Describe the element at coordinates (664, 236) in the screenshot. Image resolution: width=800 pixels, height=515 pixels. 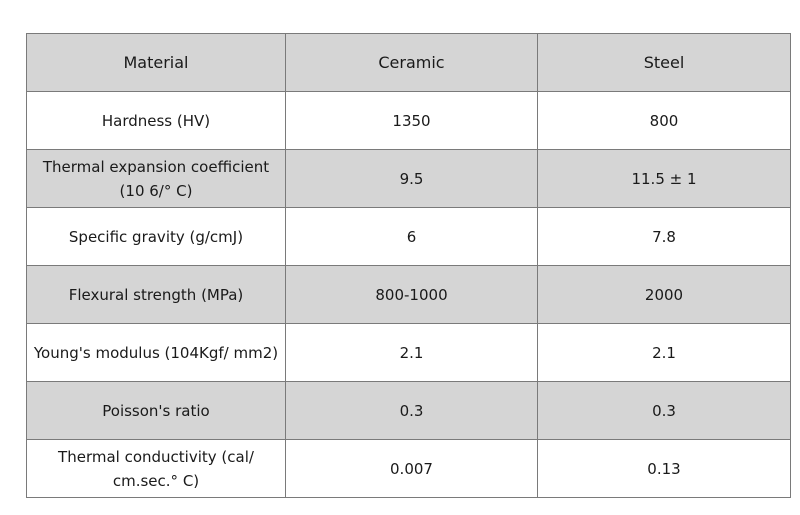
I see `steel-value-cell: 7.8` at that location.